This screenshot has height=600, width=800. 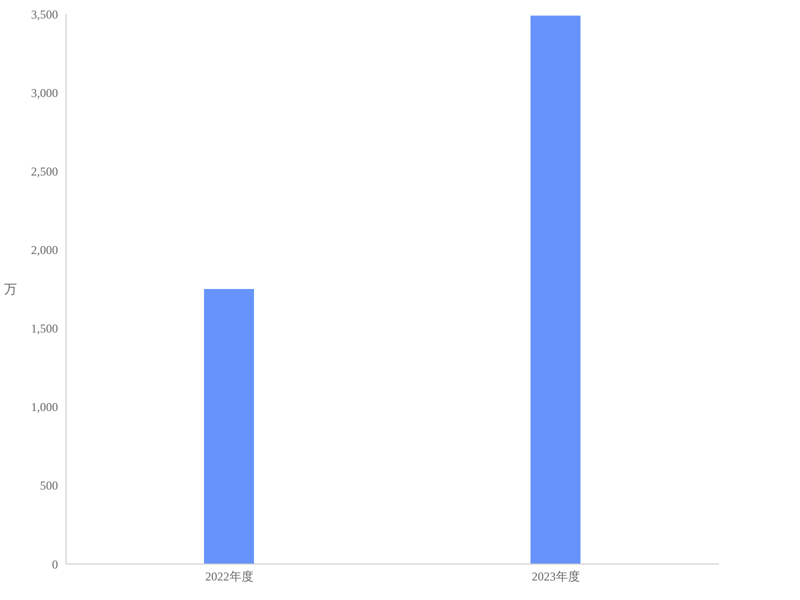 What do you see at coordinates (49, 485) in the screenshot?
I see `y-tick-label: 500` at bounding box center [49, 485].